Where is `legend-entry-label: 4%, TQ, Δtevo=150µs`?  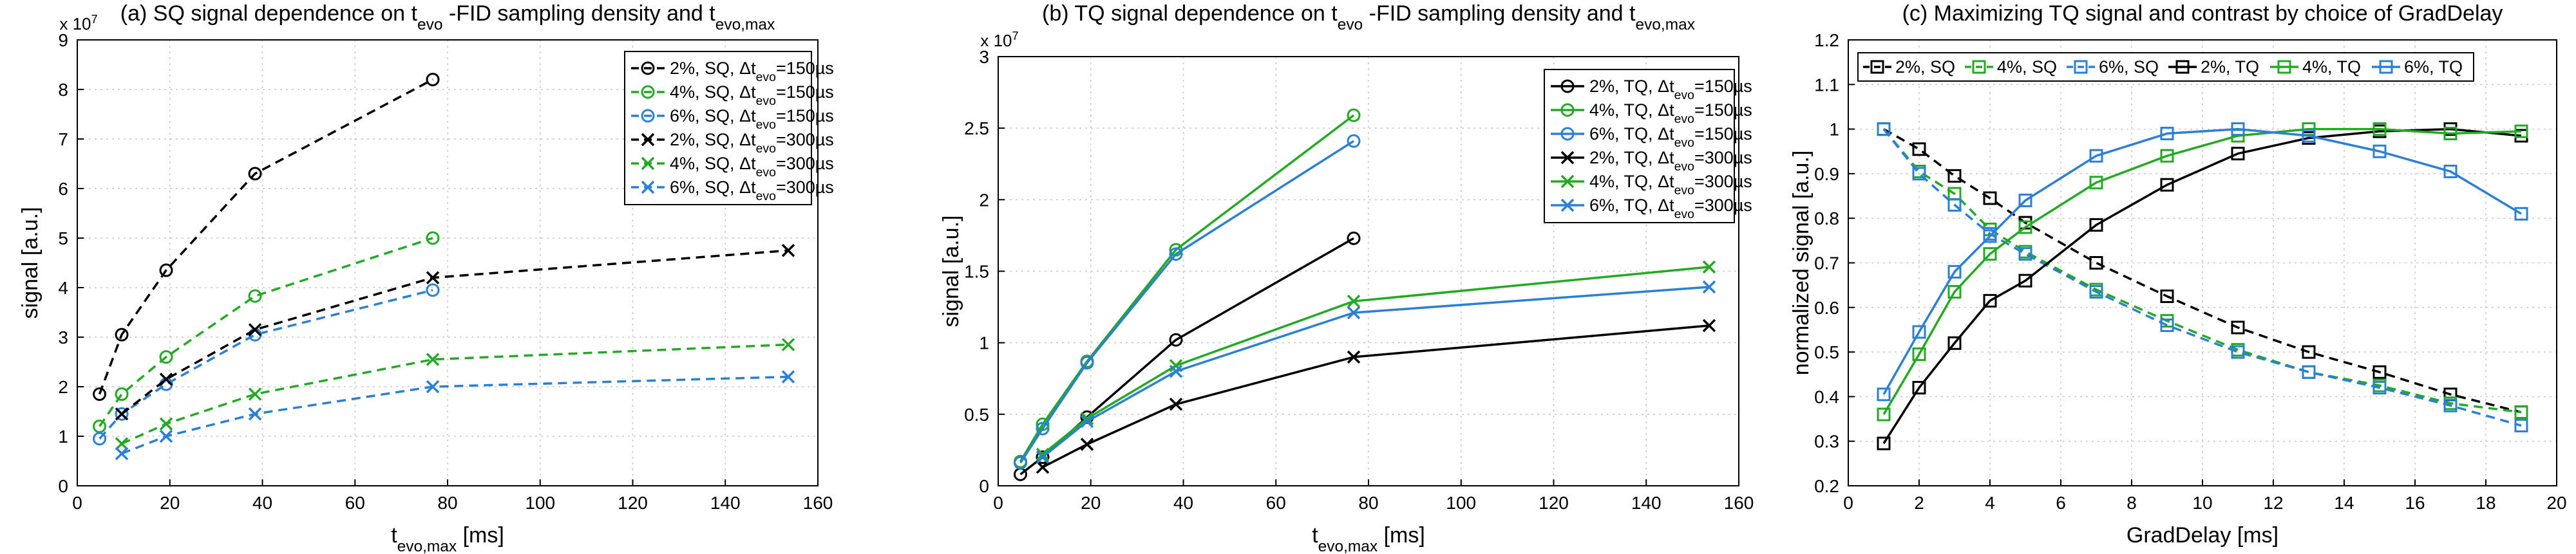 legend-entry-label: 4%, TQ, Δtevo=150µs is located at coordinates (1671, 113).